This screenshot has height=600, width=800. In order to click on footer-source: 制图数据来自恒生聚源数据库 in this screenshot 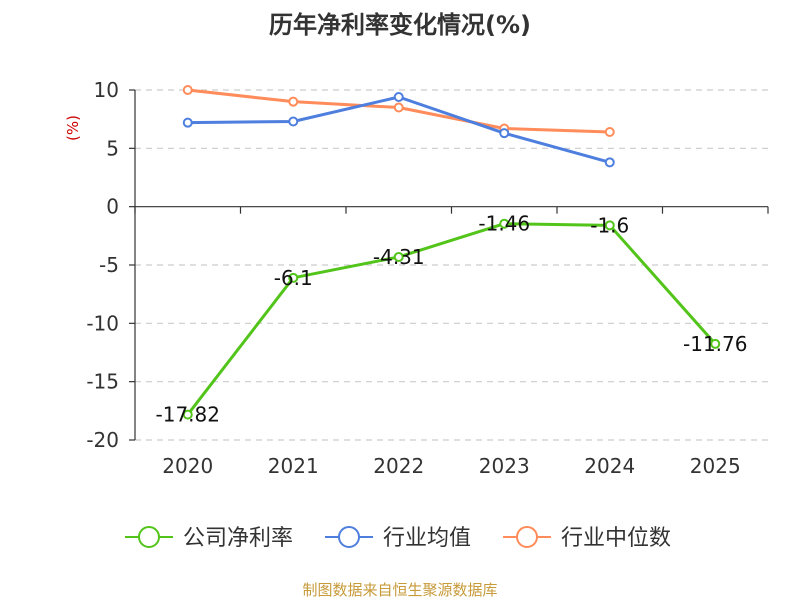, I will do `click(399, 590)`.